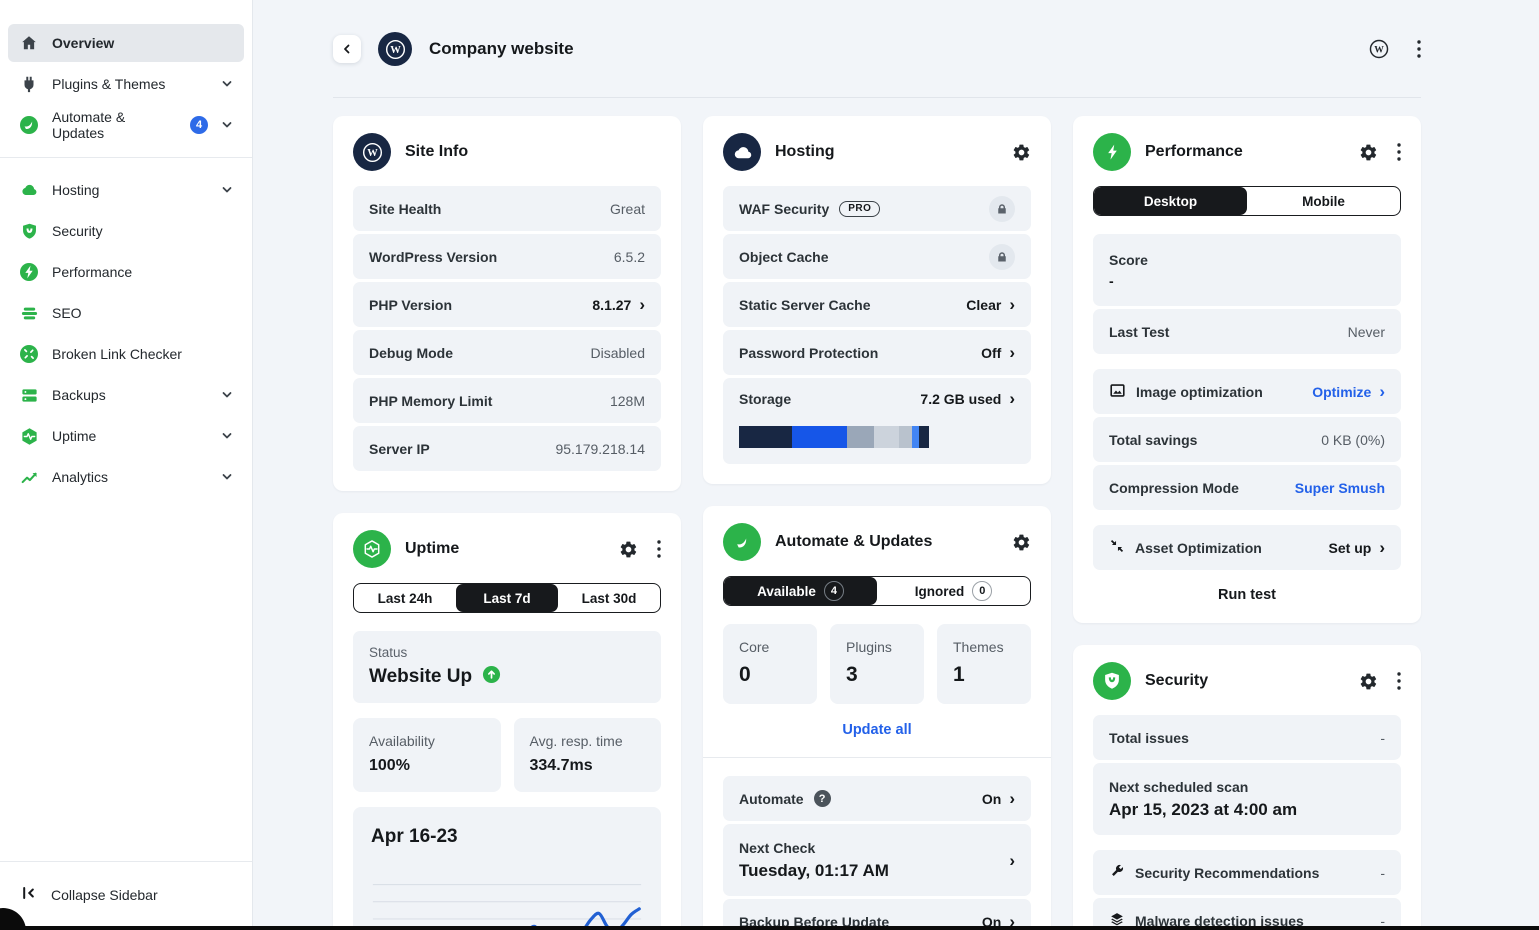 The height and width of the screenshot is (930, 1539). I want to click on sidebar-item-label: Automate & Updates, so click(89, 125).